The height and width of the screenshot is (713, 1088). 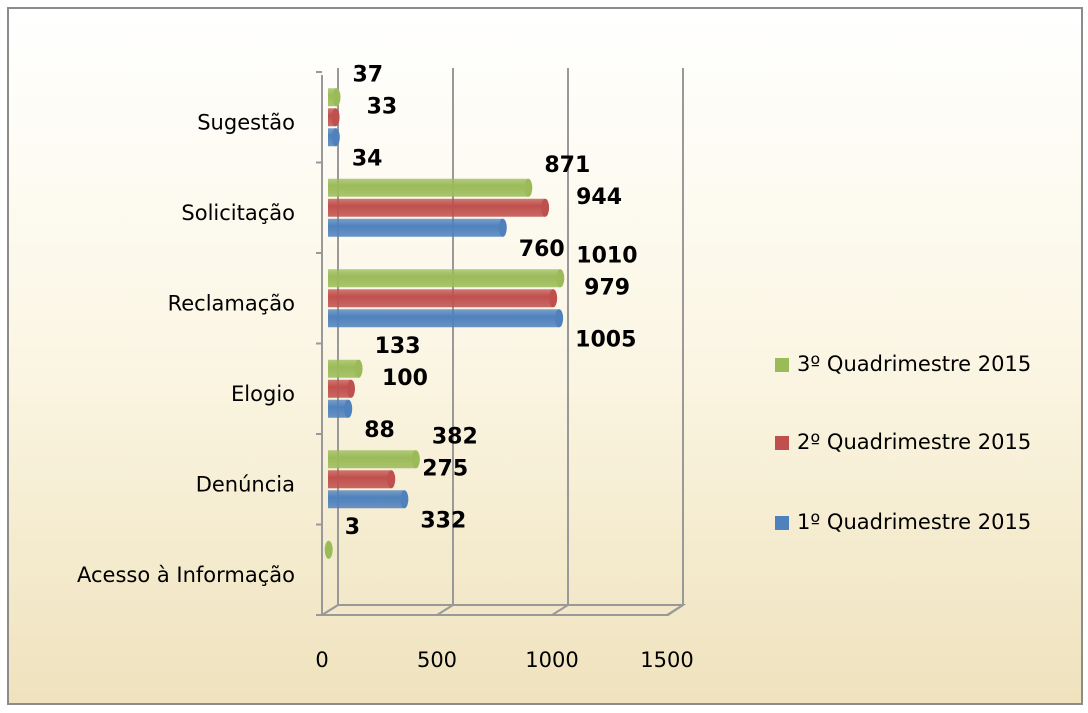 I want to click on data-label: 382, so click(x=455, y=436).